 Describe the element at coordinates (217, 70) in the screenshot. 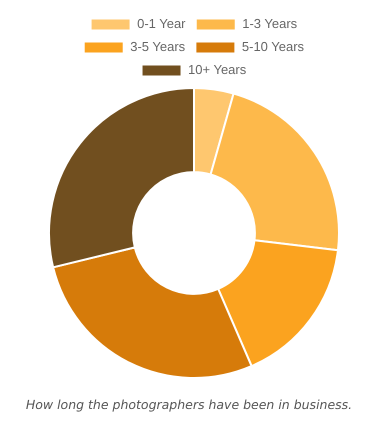

I see `legend-label: 10+ Years` at that location.